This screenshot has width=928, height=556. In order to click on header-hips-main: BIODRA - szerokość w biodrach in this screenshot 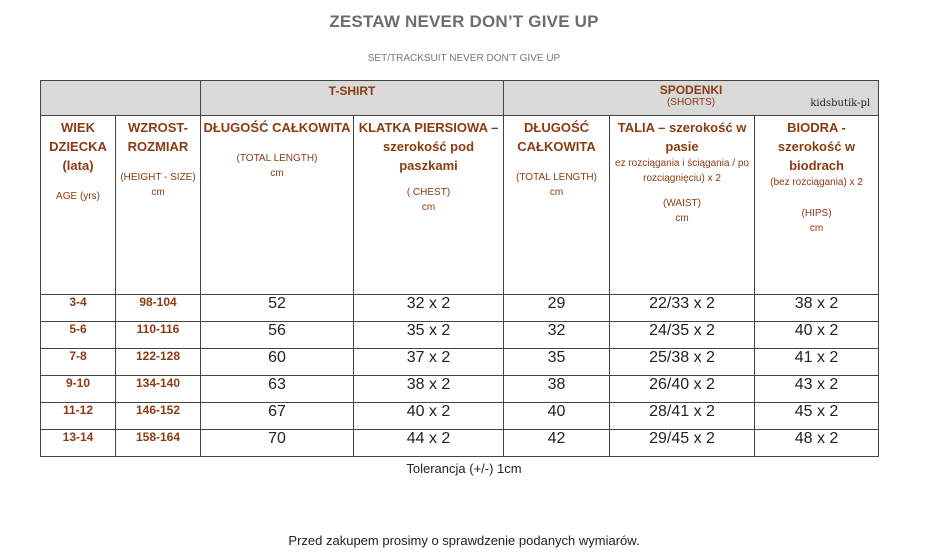, I will do `click(816, 146)`.